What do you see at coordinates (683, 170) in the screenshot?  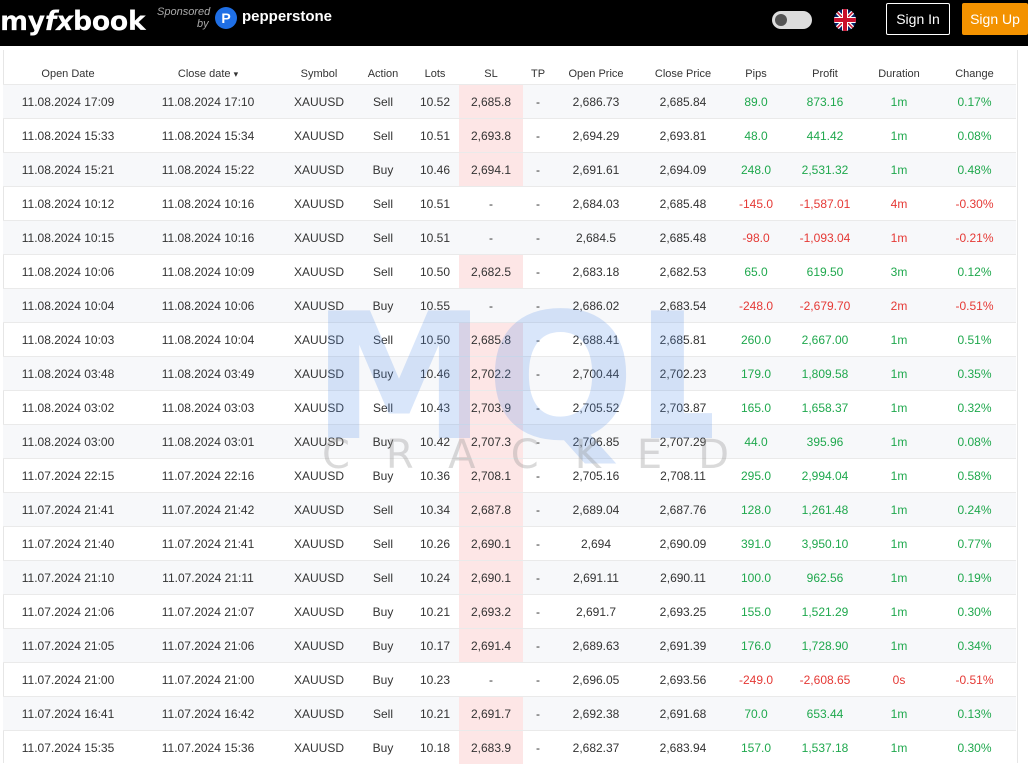 I see `cell-close-price: 2,694.09` at bounding box center [683, 170].